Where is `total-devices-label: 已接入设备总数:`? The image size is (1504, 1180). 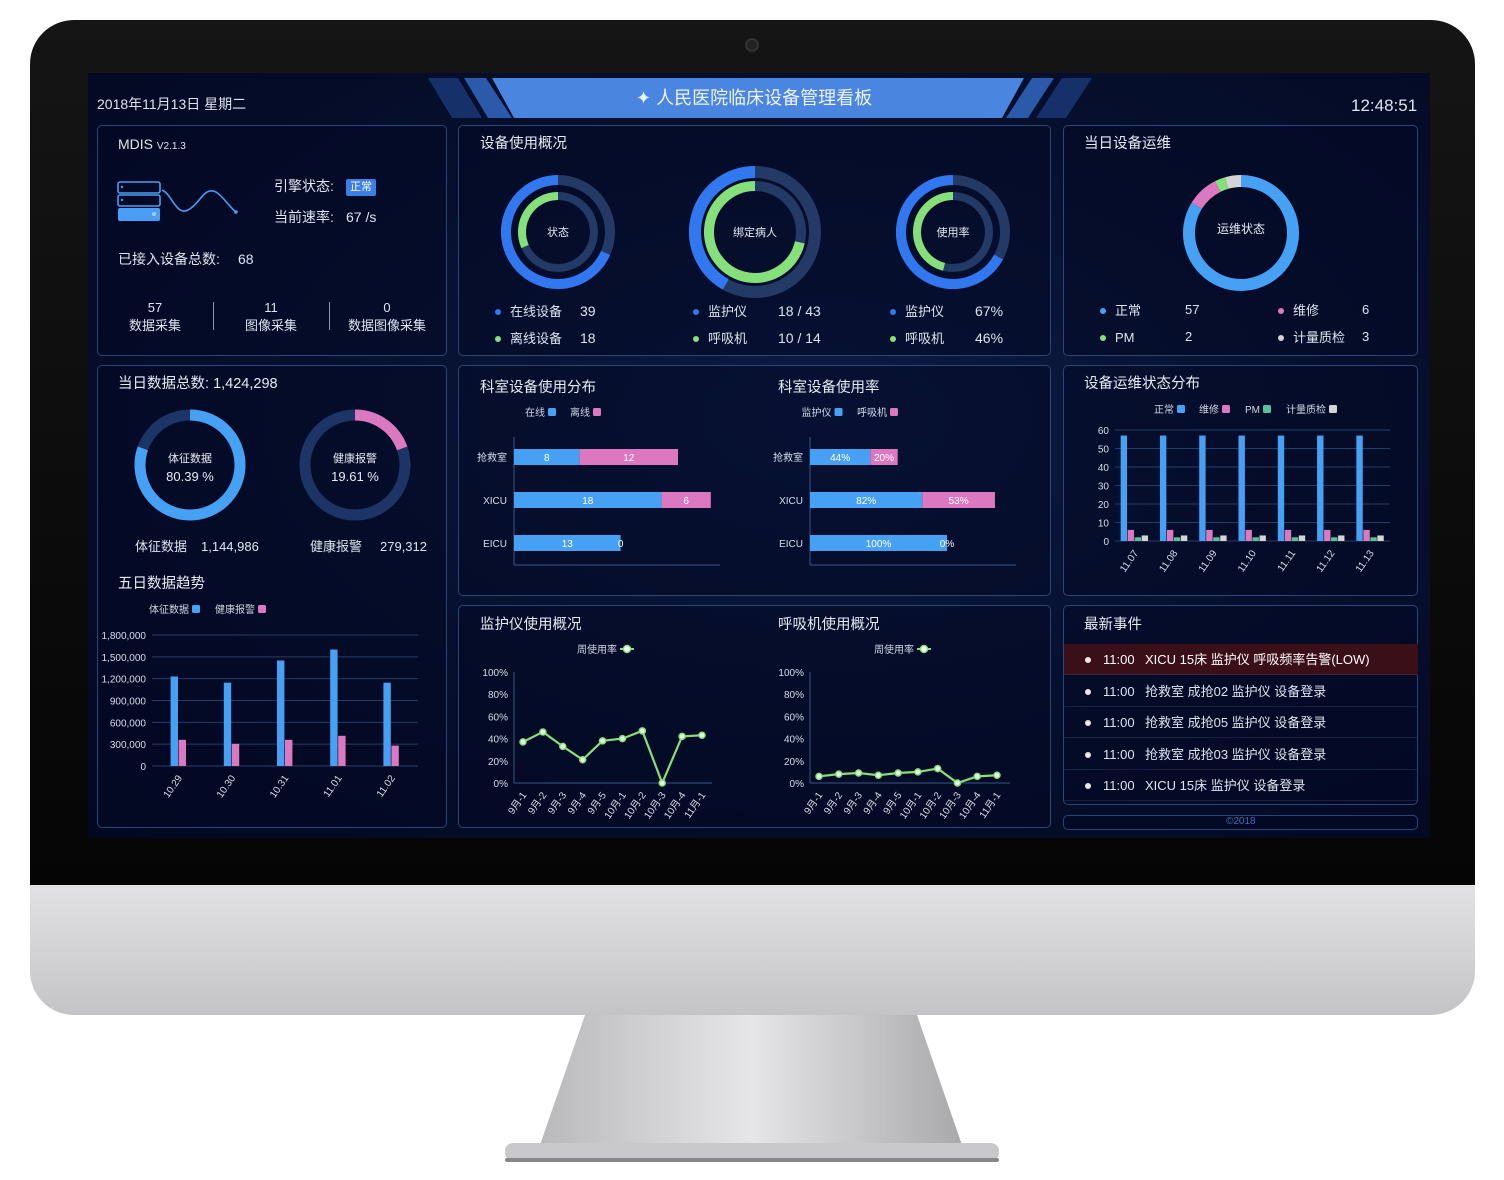
total-devices-label: 已接入设备总数: is located at coordinates (169, 259).